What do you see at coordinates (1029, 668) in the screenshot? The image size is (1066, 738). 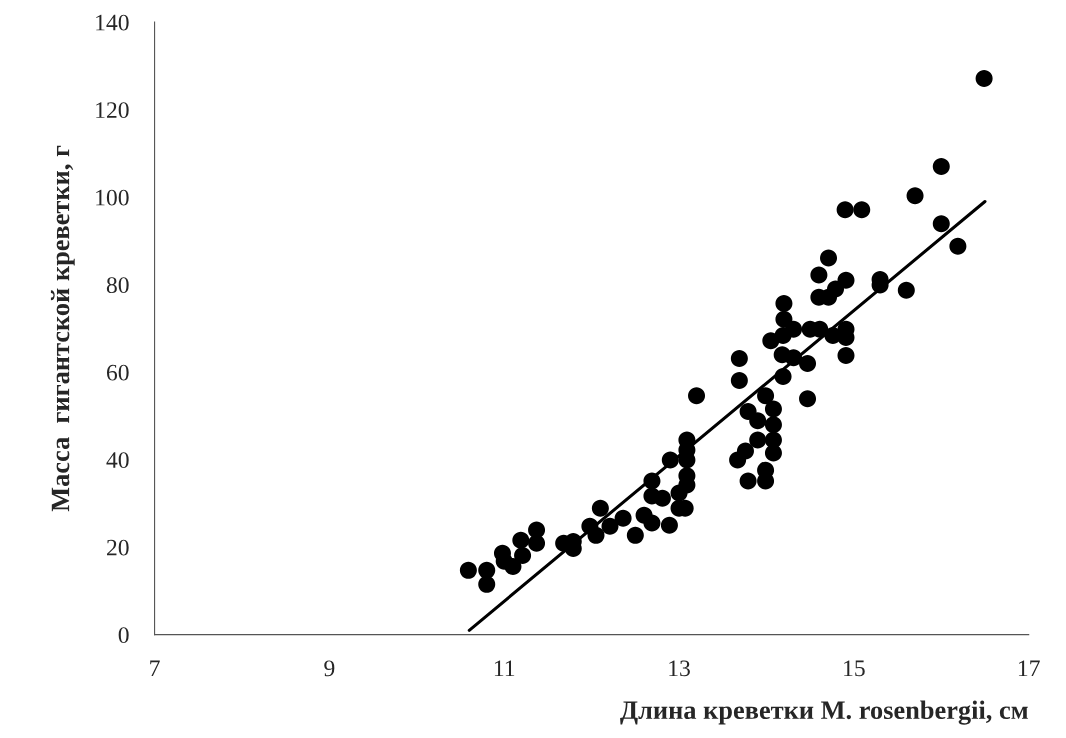 I see `x-tick-label: 17` at bounding box center [1029, 668].